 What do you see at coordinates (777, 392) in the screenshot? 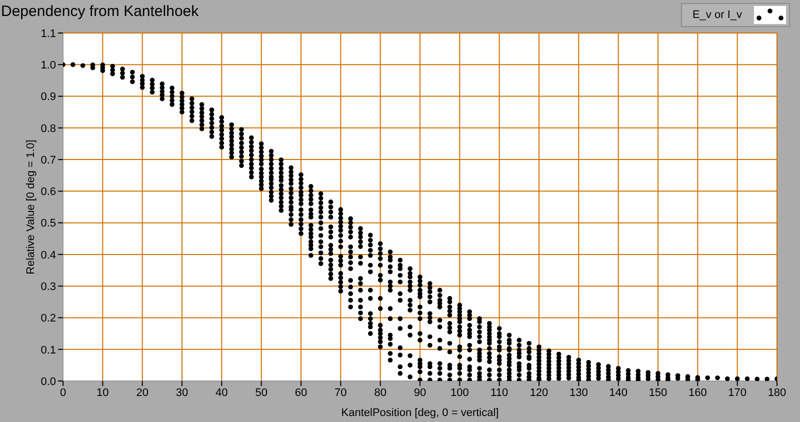
I see `x-tick-label: 180` at bounding box center [777, 392].